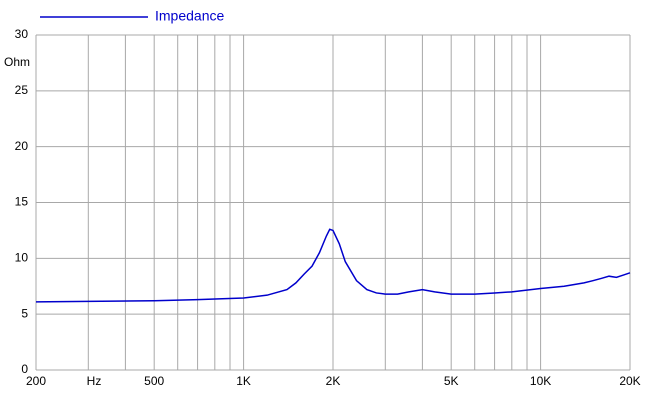  I want to click on y-tick-label: 25, so click(22, 90).